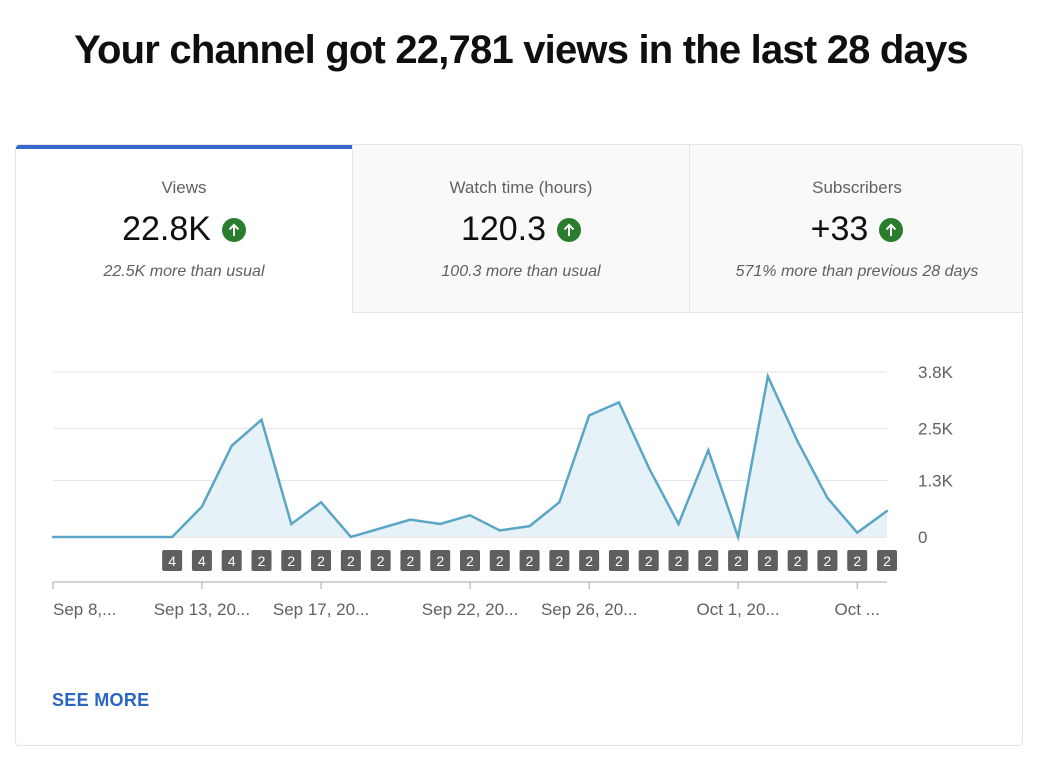 The image size is (1042, 774). I want to click on tab-label: Subscribers, so click(857, 187).